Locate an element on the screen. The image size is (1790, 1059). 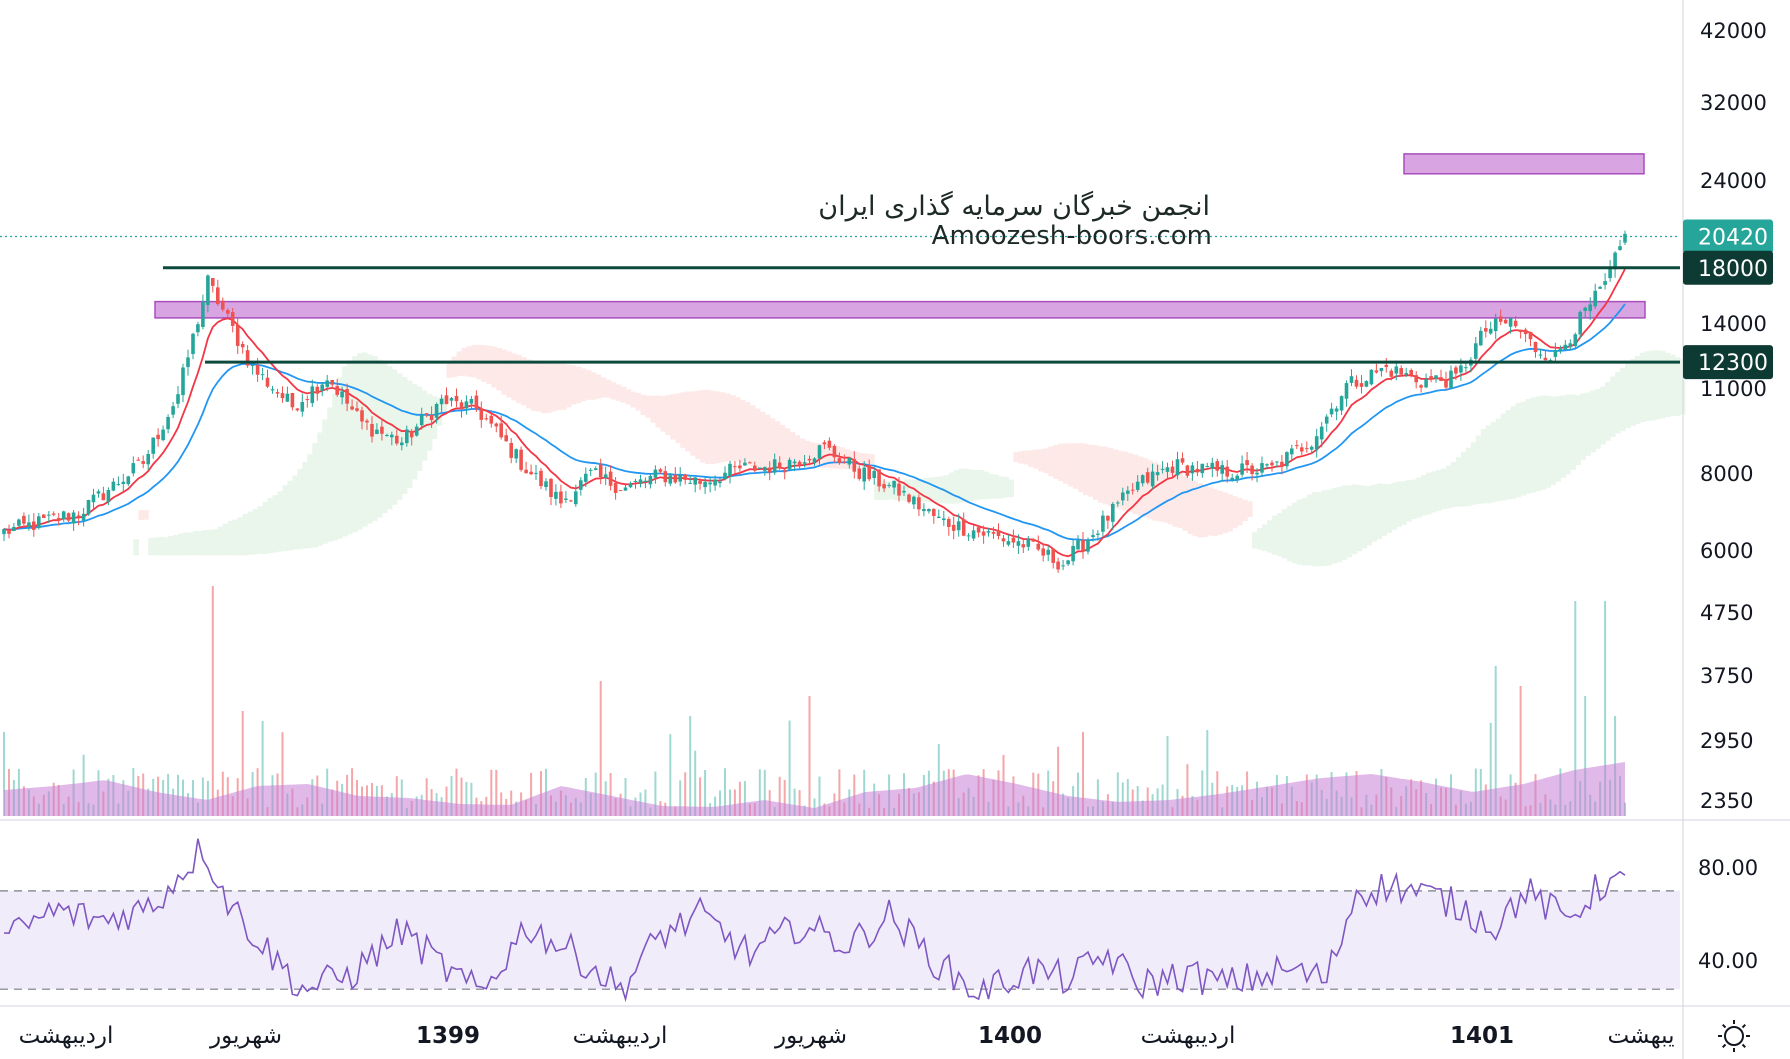
level-tag-18000-bg is located at coordinates (1728, 267).